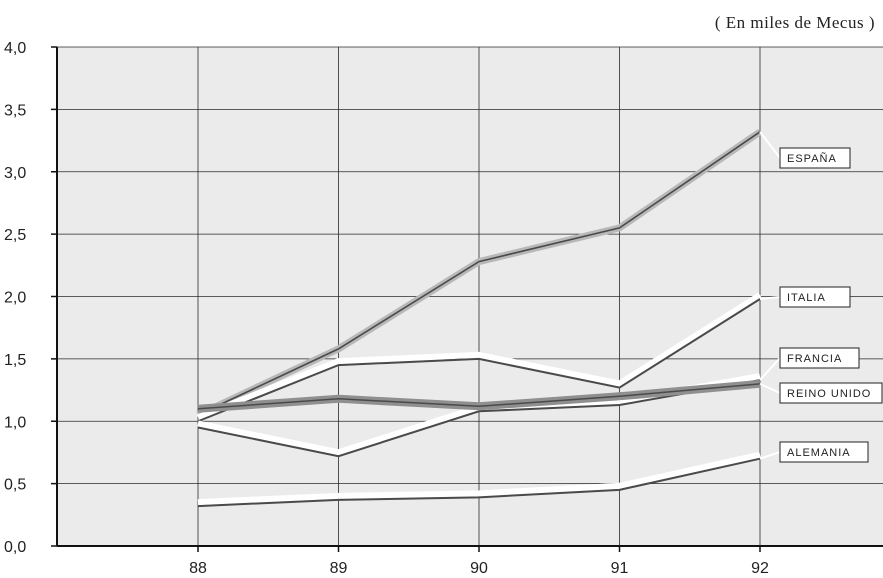  I want to click on series-line-italia, so click(479, 360).